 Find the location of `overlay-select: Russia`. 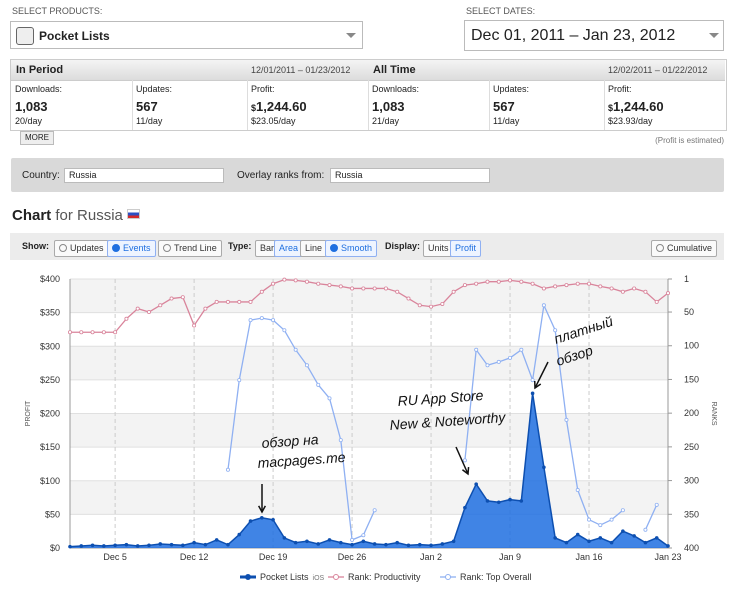

overlay-select: Russia is located at coordinates (410, 175).